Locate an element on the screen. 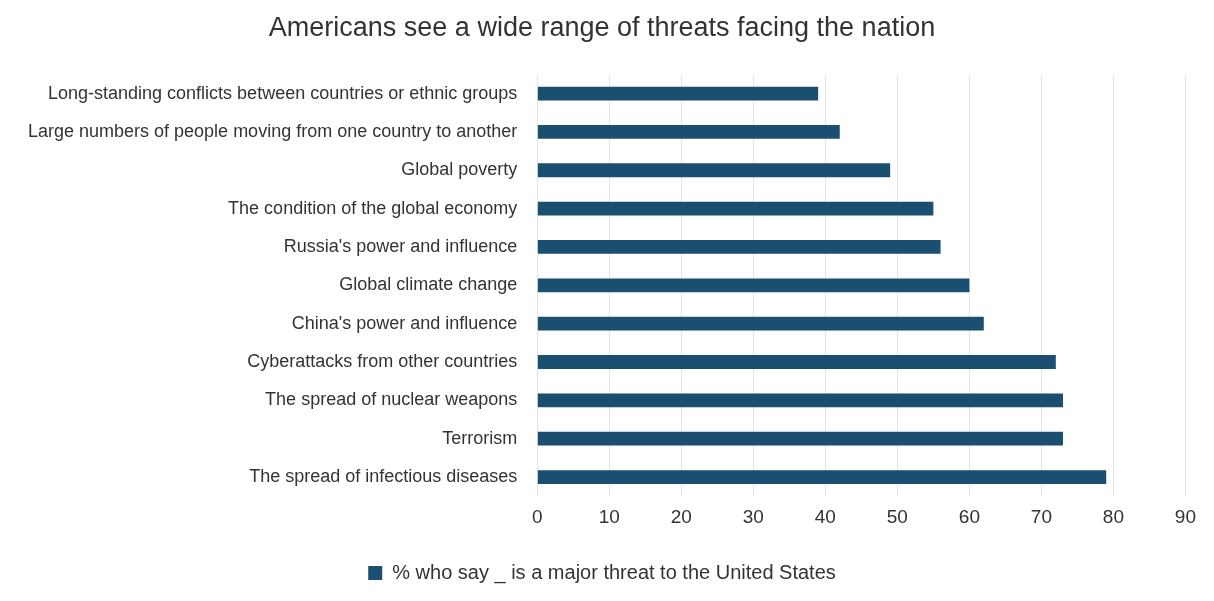  y-tick-label: Long-standing conflicts between countries or ethnic groups is located at coordinates (282, 92).